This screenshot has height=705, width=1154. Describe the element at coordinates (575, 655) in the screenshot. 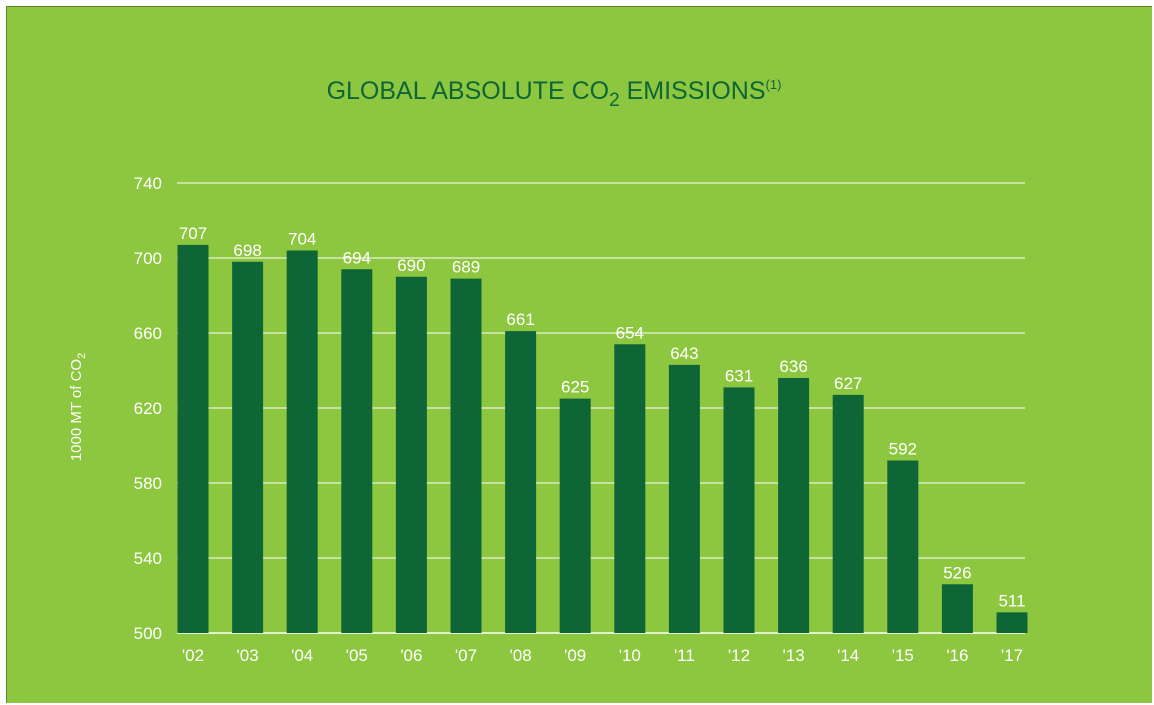

I see `x-tick-label: '09` at that location.